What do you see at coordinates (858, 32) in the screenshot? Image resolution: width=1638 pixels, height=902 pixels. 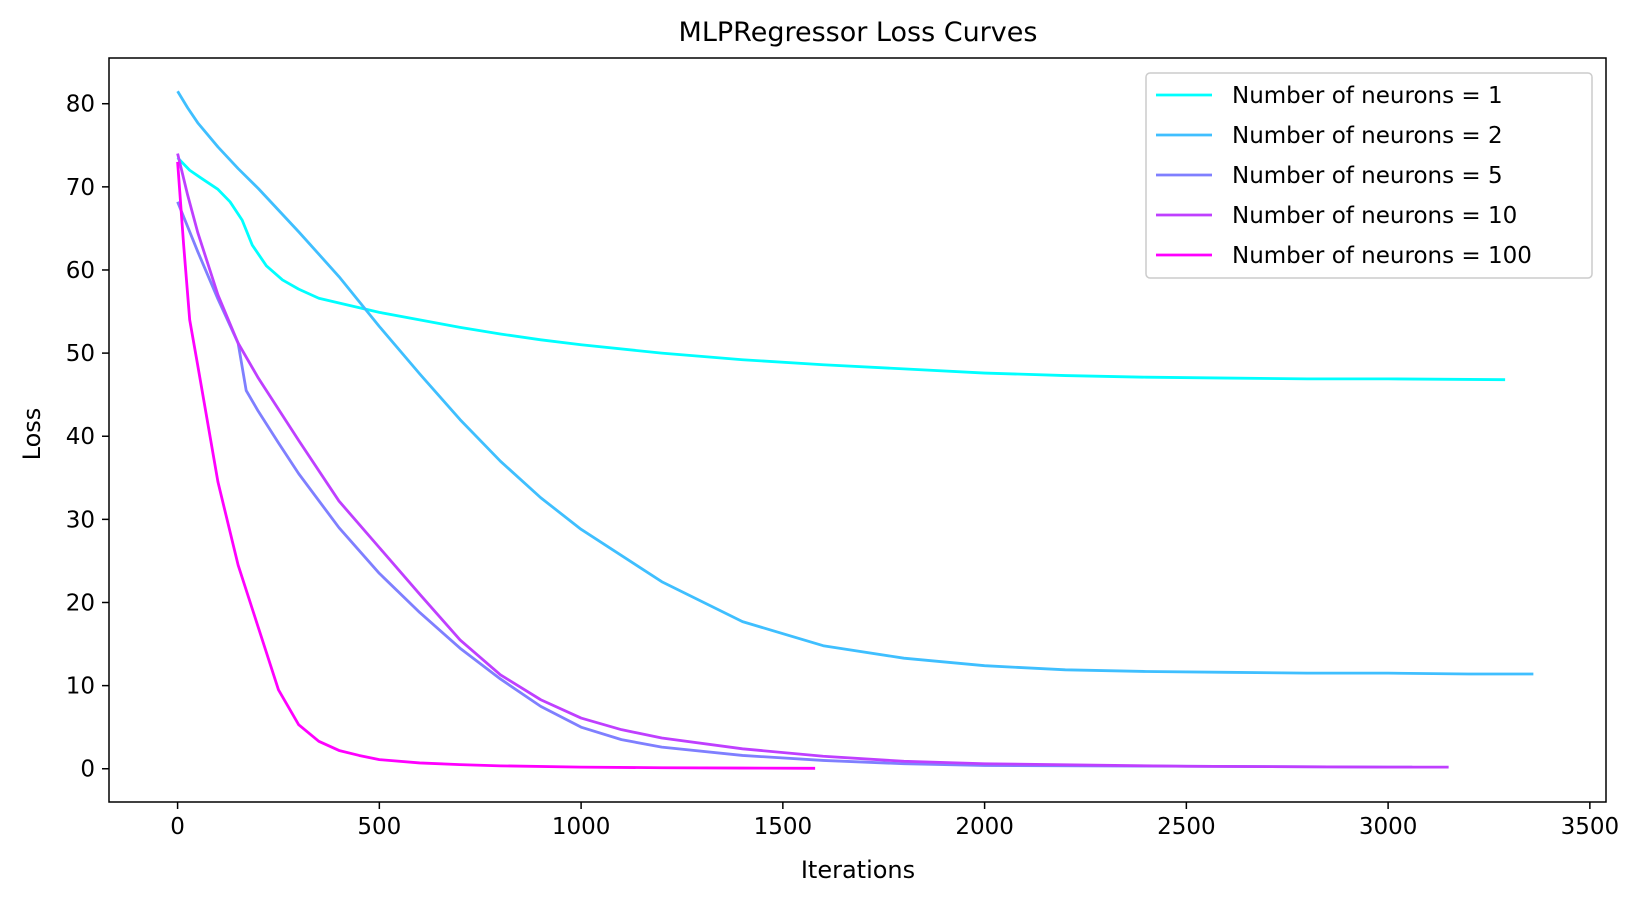 I see `chart-title: MLPRegressor Loss Curves` at bounding box center [858, 32].